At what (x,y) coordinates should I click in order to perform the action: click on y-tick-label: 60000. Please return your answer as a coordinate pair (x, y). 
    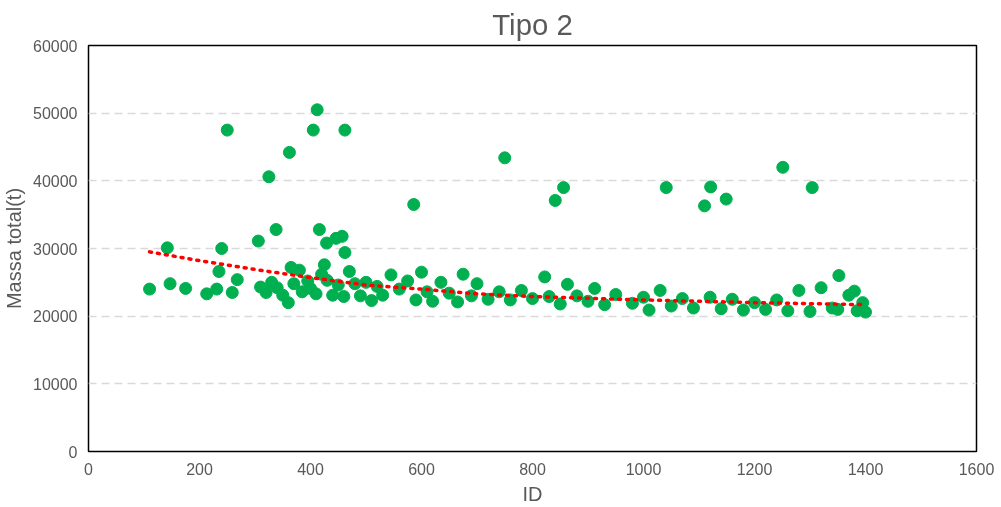
    Looking at the image, I should click on (55, 46).